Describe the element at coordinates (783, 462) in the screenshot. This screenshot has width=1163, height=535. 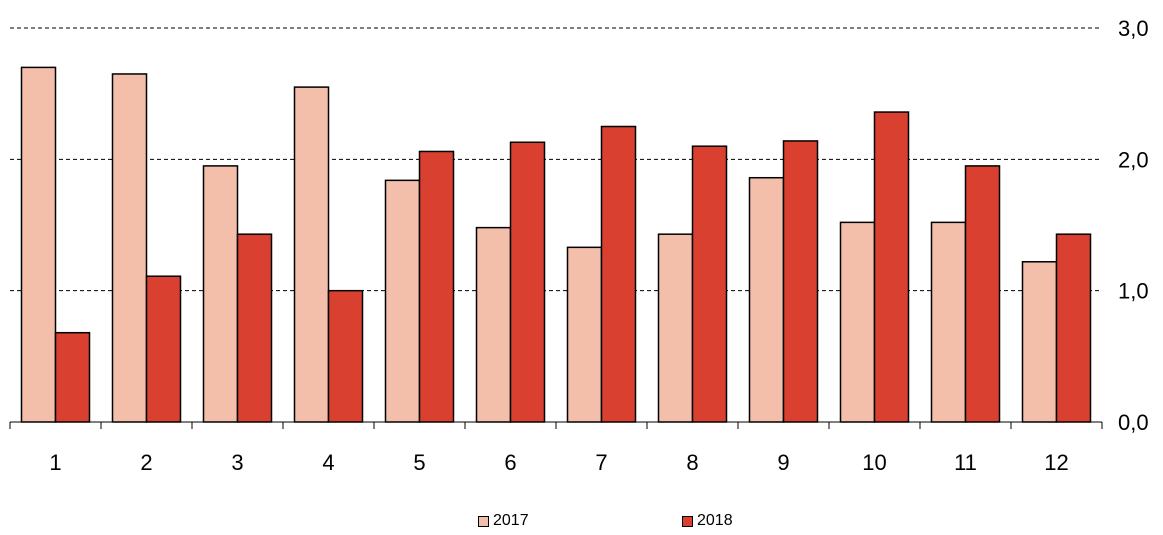
I see `x-tick-label: 9` at that location.